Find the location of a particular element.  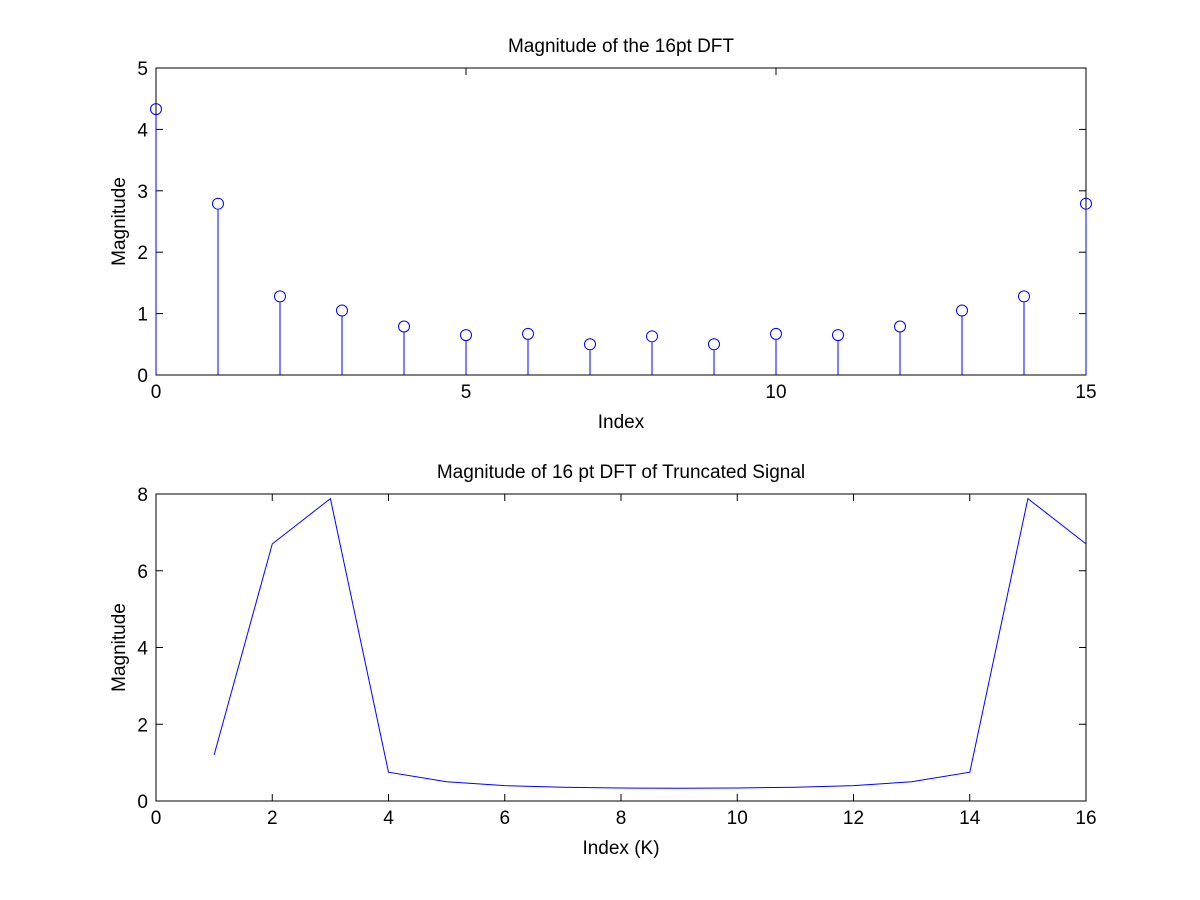

y-tick-label: 1 is located at coordinates (142, 315).